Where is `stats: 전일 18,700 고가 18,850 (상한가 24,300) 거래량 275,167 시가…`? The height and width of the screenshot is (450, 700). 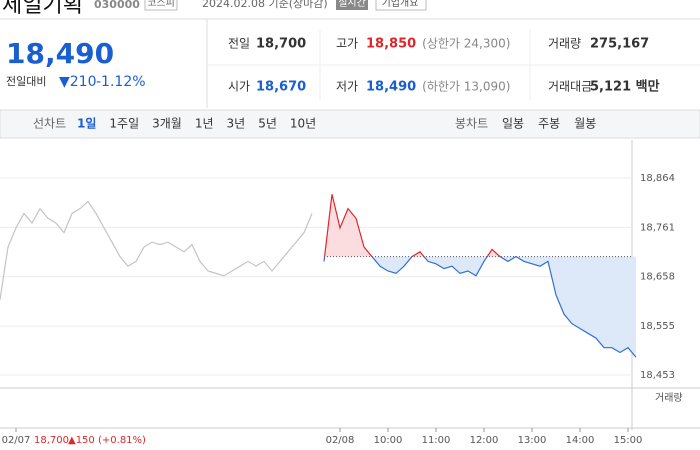 stats: 전일 18,700 고가 18,850 (상한가 24,300) 거래량 275,167 시가… is located at coordinates (444, 66).